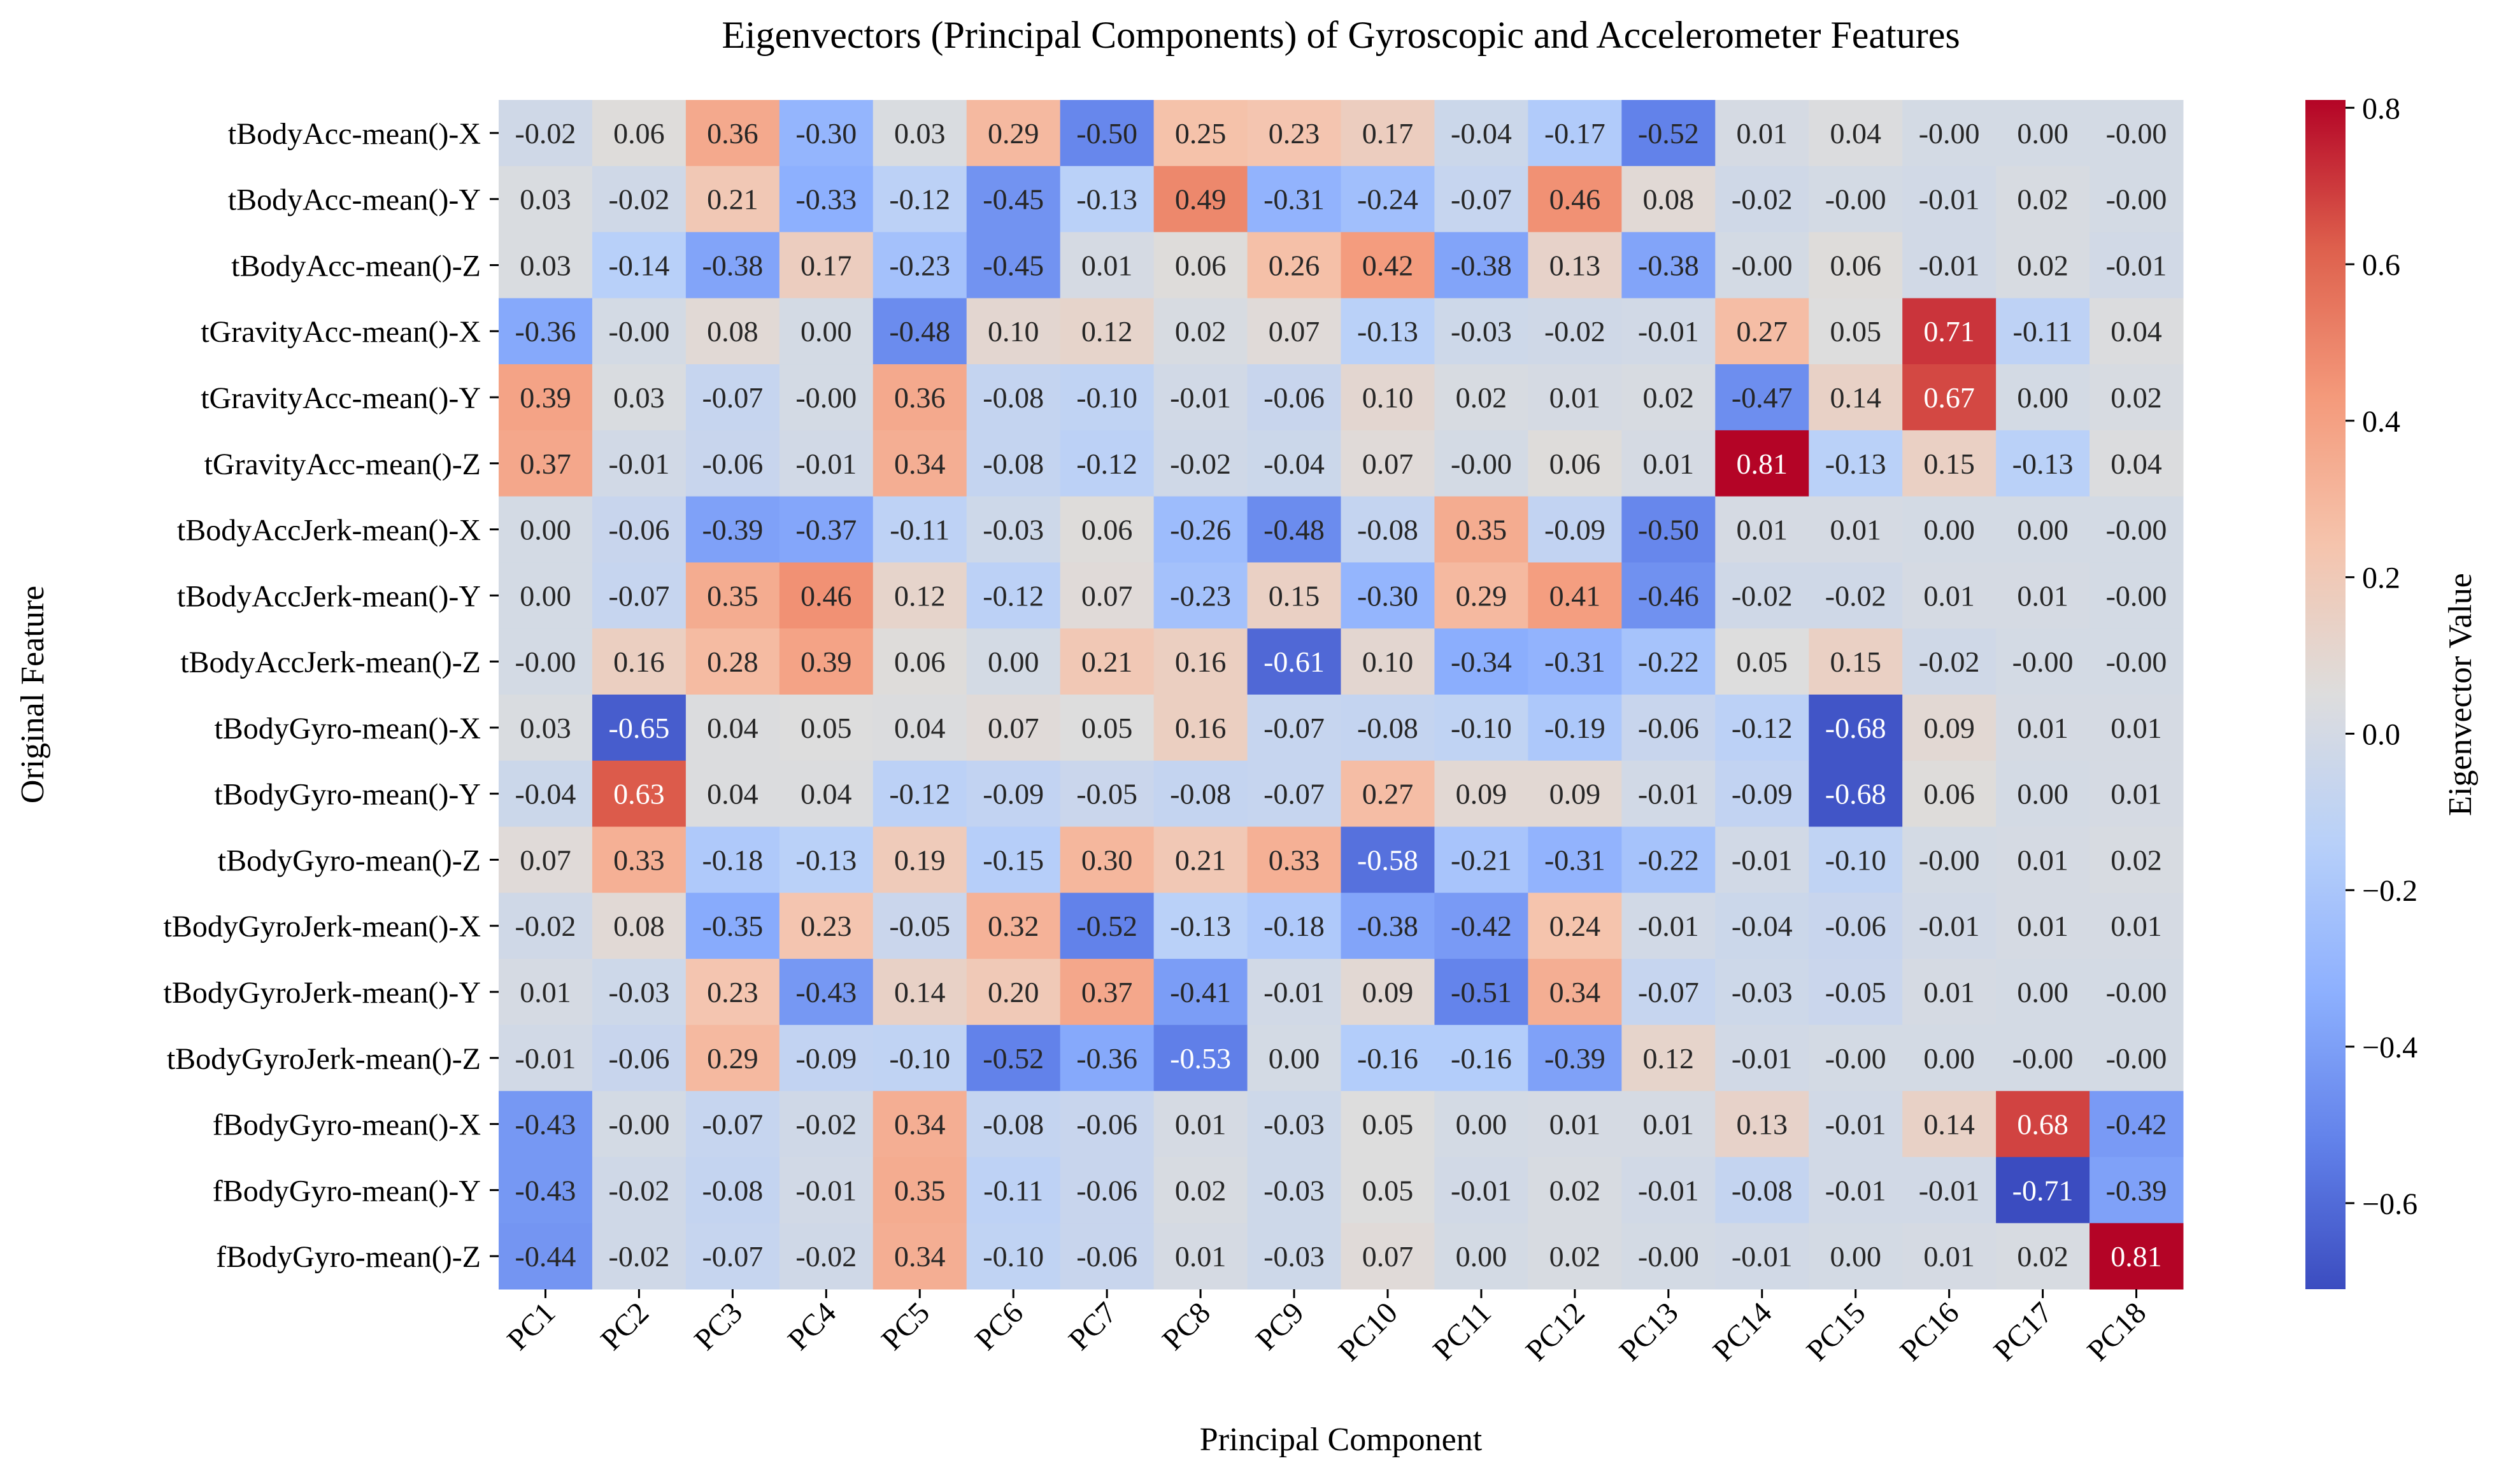  I want to click on cell-value-label: -0.16, so click(1387, 1058).